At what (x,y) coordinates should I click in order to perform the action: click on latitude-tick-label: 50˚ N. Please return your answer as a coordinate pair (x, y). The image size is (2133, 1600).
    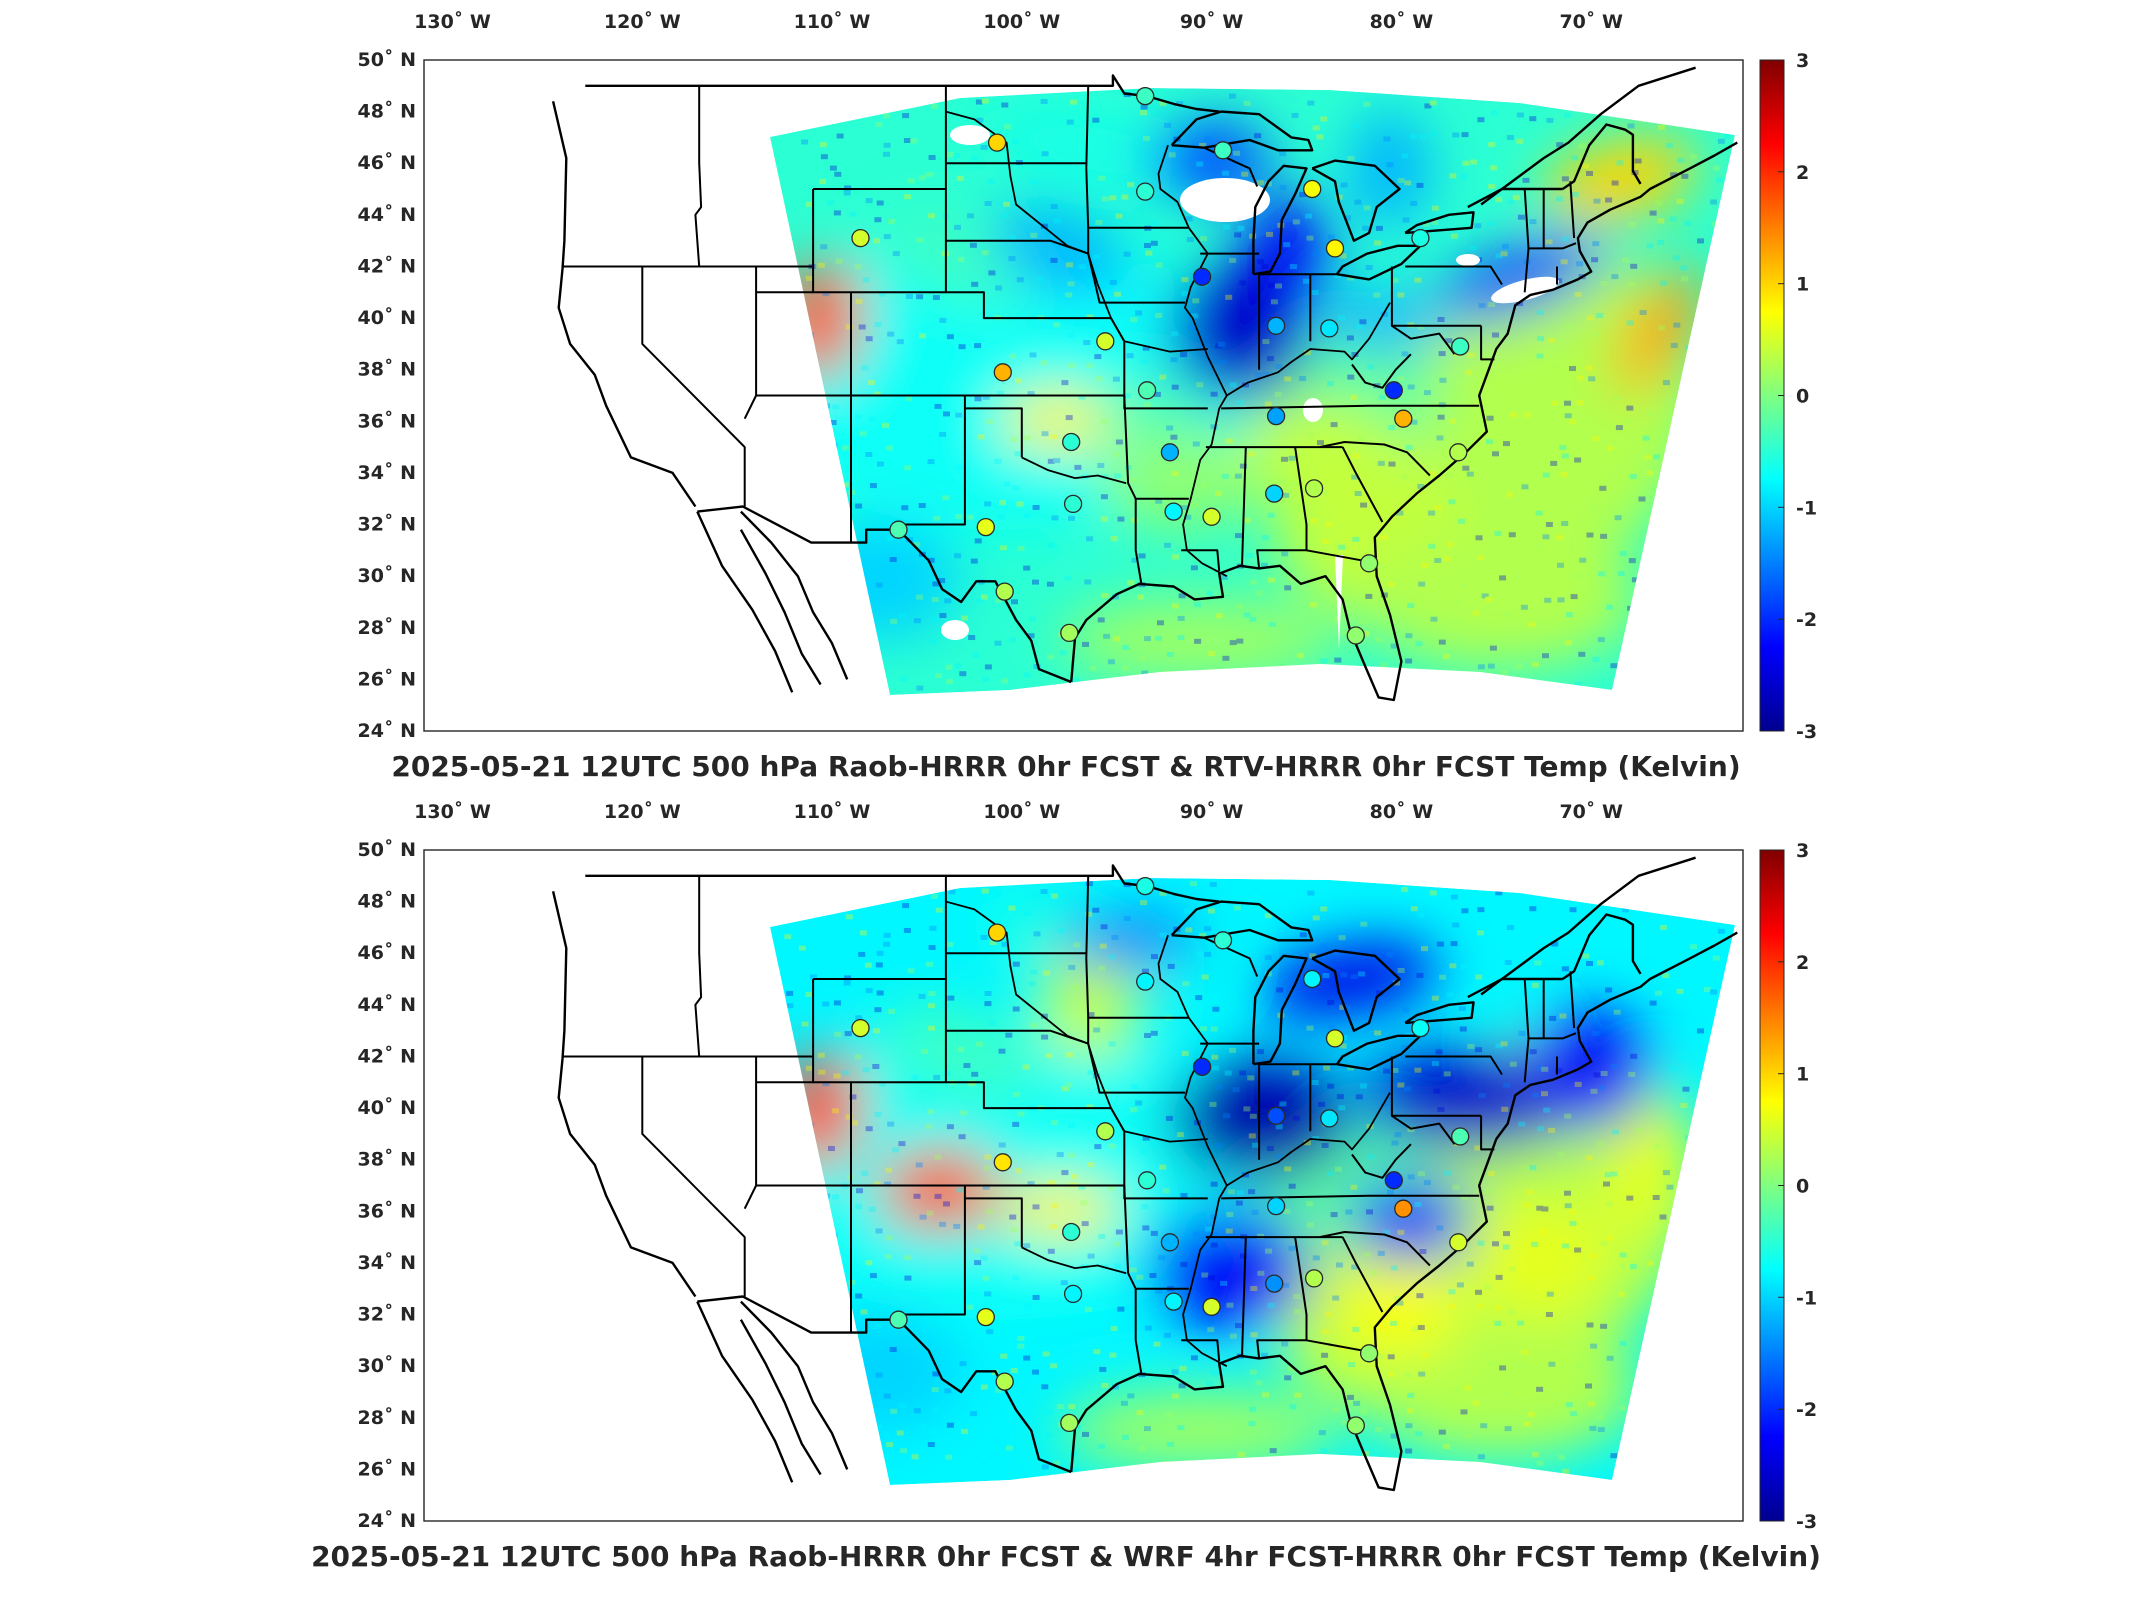
    Looking at the image, I should click on (387, 59).